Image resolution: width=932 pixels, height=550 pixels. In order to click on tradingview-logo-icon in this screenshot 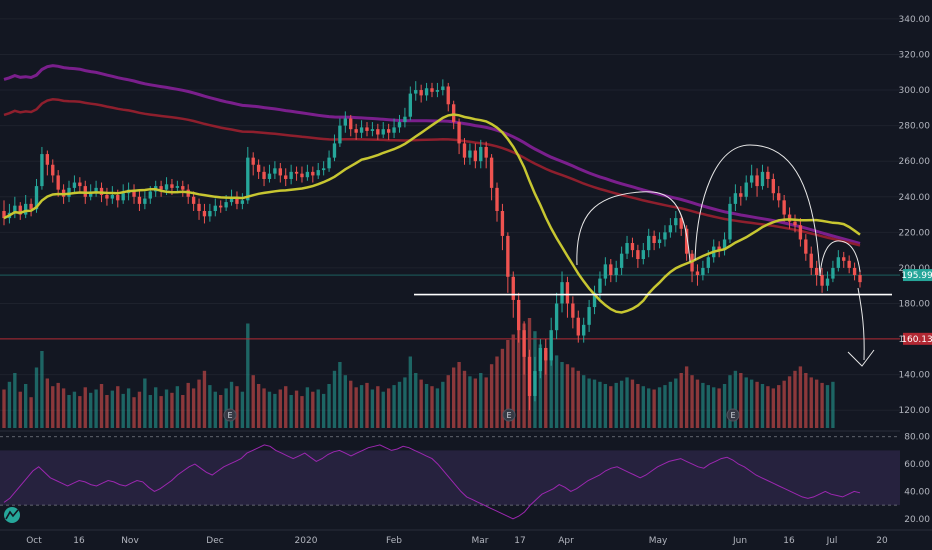, I will do `click(12, 515)`.